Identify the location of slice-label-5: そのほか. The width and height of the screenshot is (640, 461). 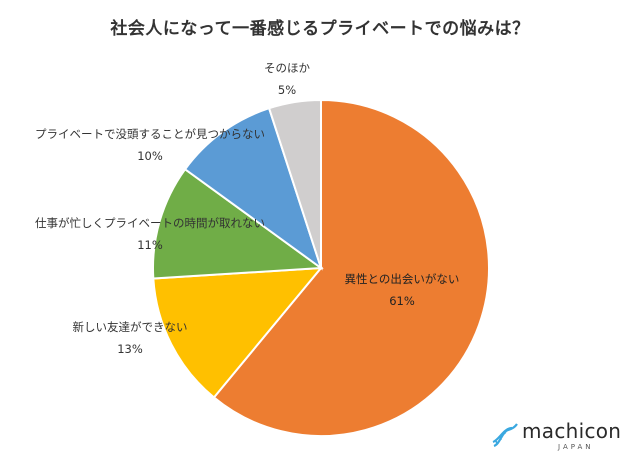
(287, 68).